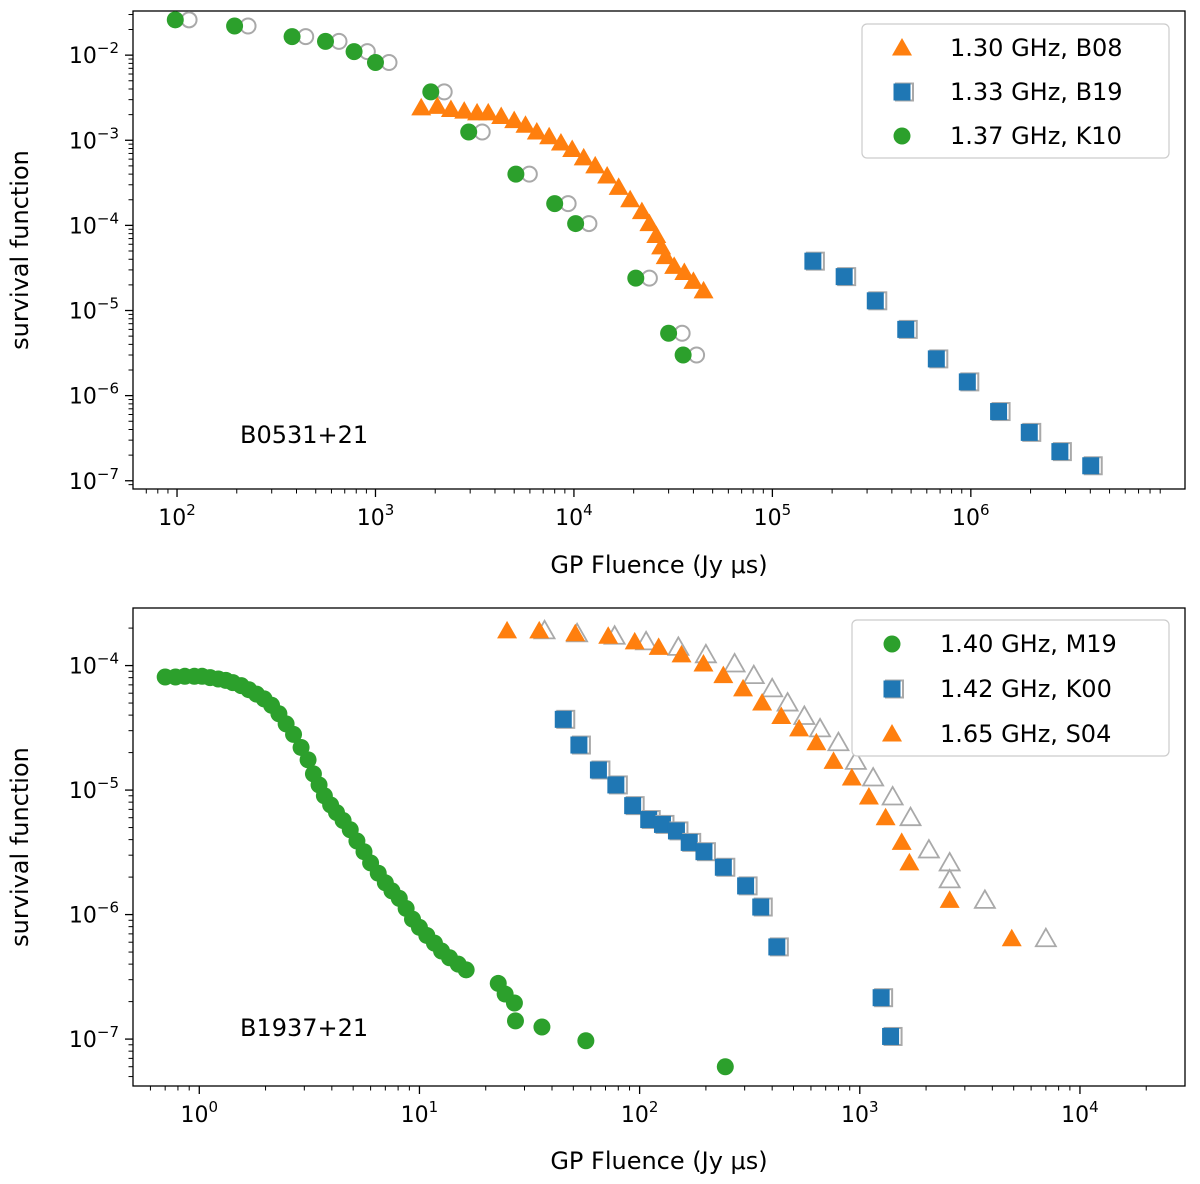  What do you see at coordinates (94, 224) in the screenshot?
I see `y-tick-label: 10⁻⁴` at bounding box center [94, 224].